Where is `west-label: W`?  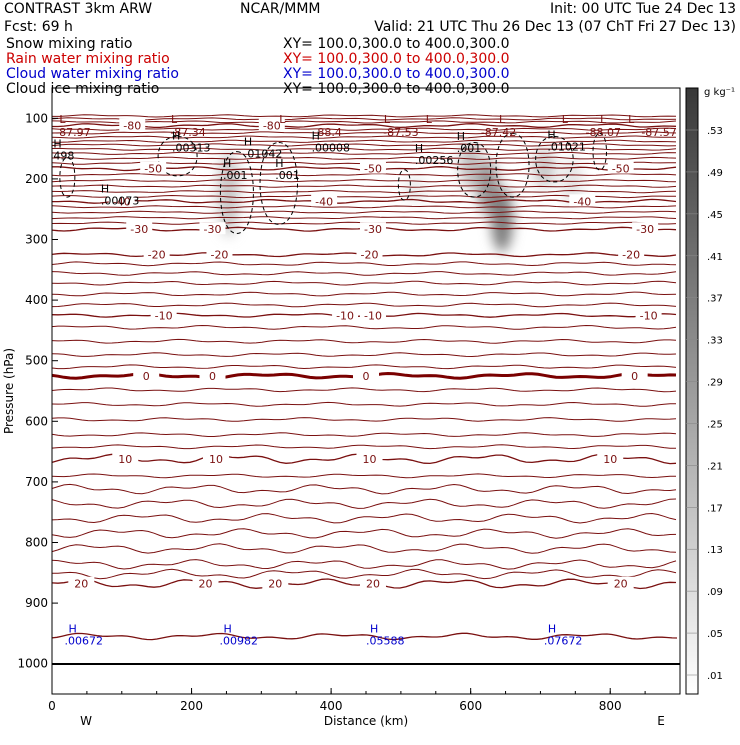 west-label: W is located at coordinates (86, 721).